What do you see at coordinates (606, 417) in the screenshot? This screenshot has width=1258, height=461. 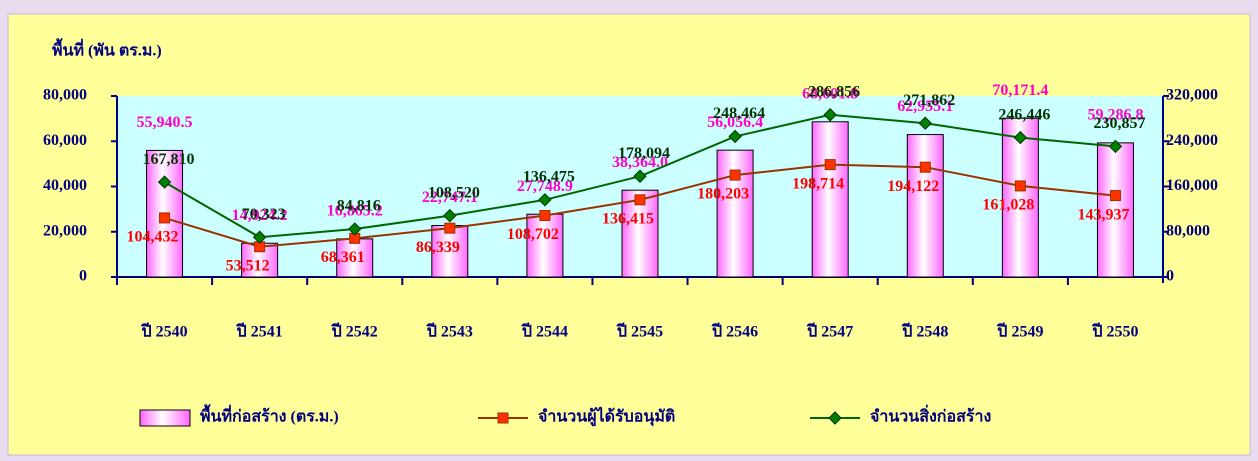 I see `legend-label: จำนวนผู้ได้รับอนุมัติ` at bounding box center [606, 417].